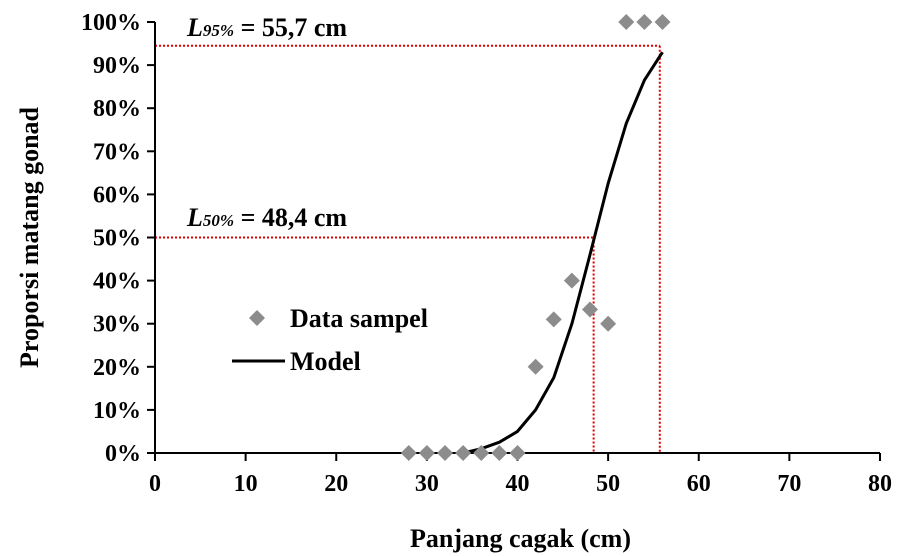 This screenshot has width=901, height=556. I want to click on legend-label-data-sampel: Data sampel, so click(359, 318).